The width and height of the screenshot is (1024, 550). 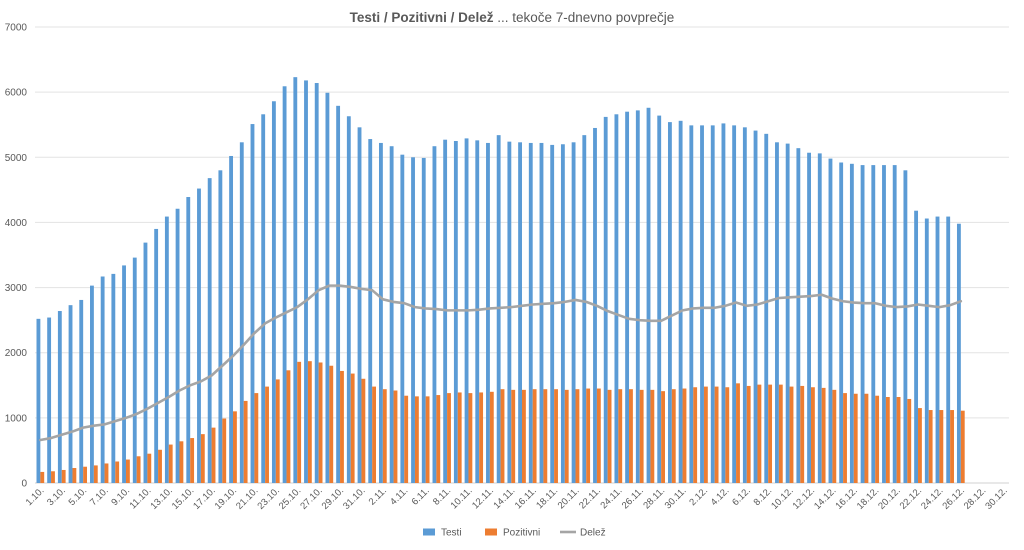 I want to click on y-tick-label: 4000, so click(x=16, y=223).